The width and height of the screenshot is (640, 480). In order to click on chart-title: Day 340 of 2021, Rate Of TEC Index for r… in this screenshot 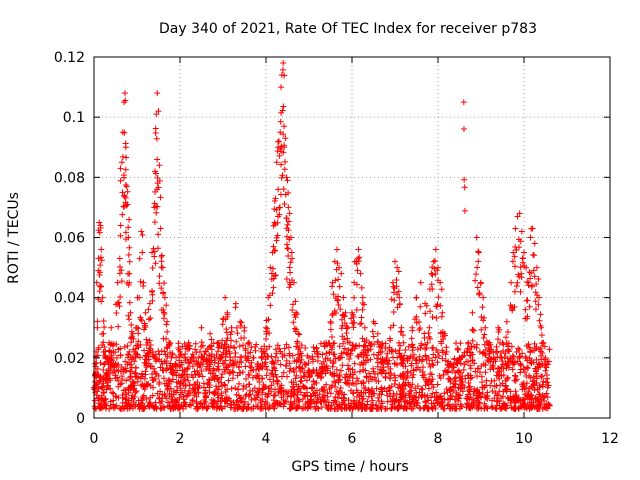, I will do `click(348, 29)`.